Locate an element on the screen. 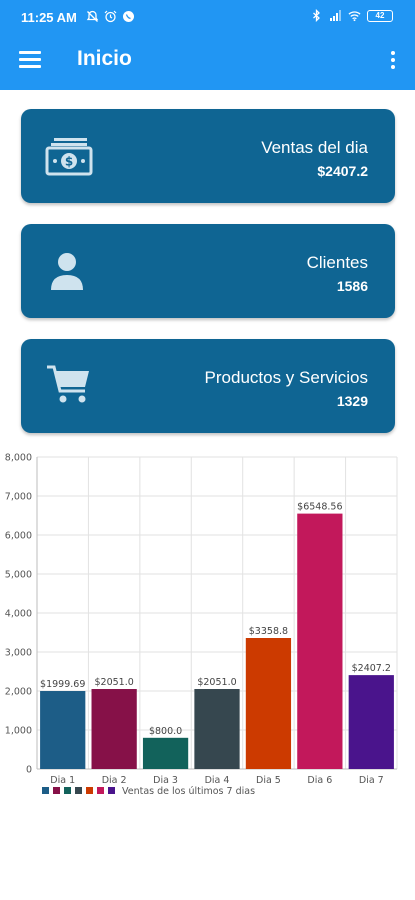  x-tick-label: Dia 6 is located at coordinates (319, 780).